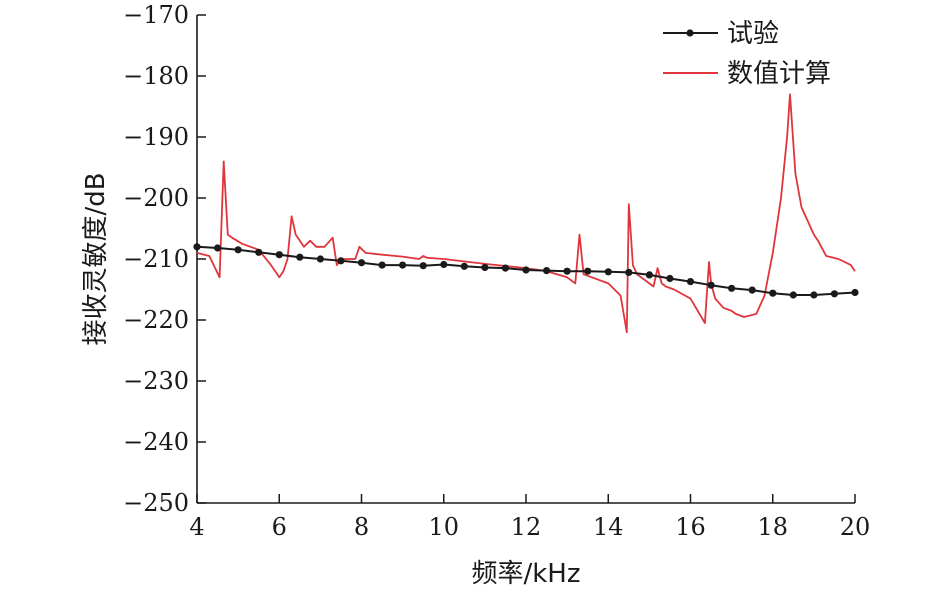  What do you see at coordinates (747, 54) in the screenshot?
I see `legend: 试验 数值计算` at bounding box center [747, 54].